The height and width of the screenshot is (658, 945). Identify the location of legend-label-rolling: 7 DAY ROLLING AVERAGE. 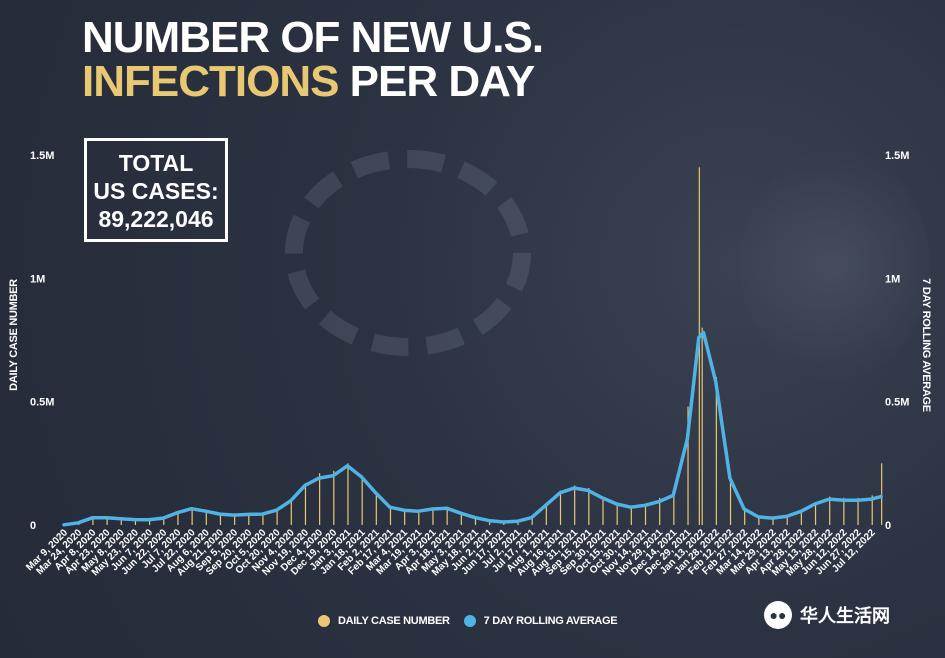
(550, 621).